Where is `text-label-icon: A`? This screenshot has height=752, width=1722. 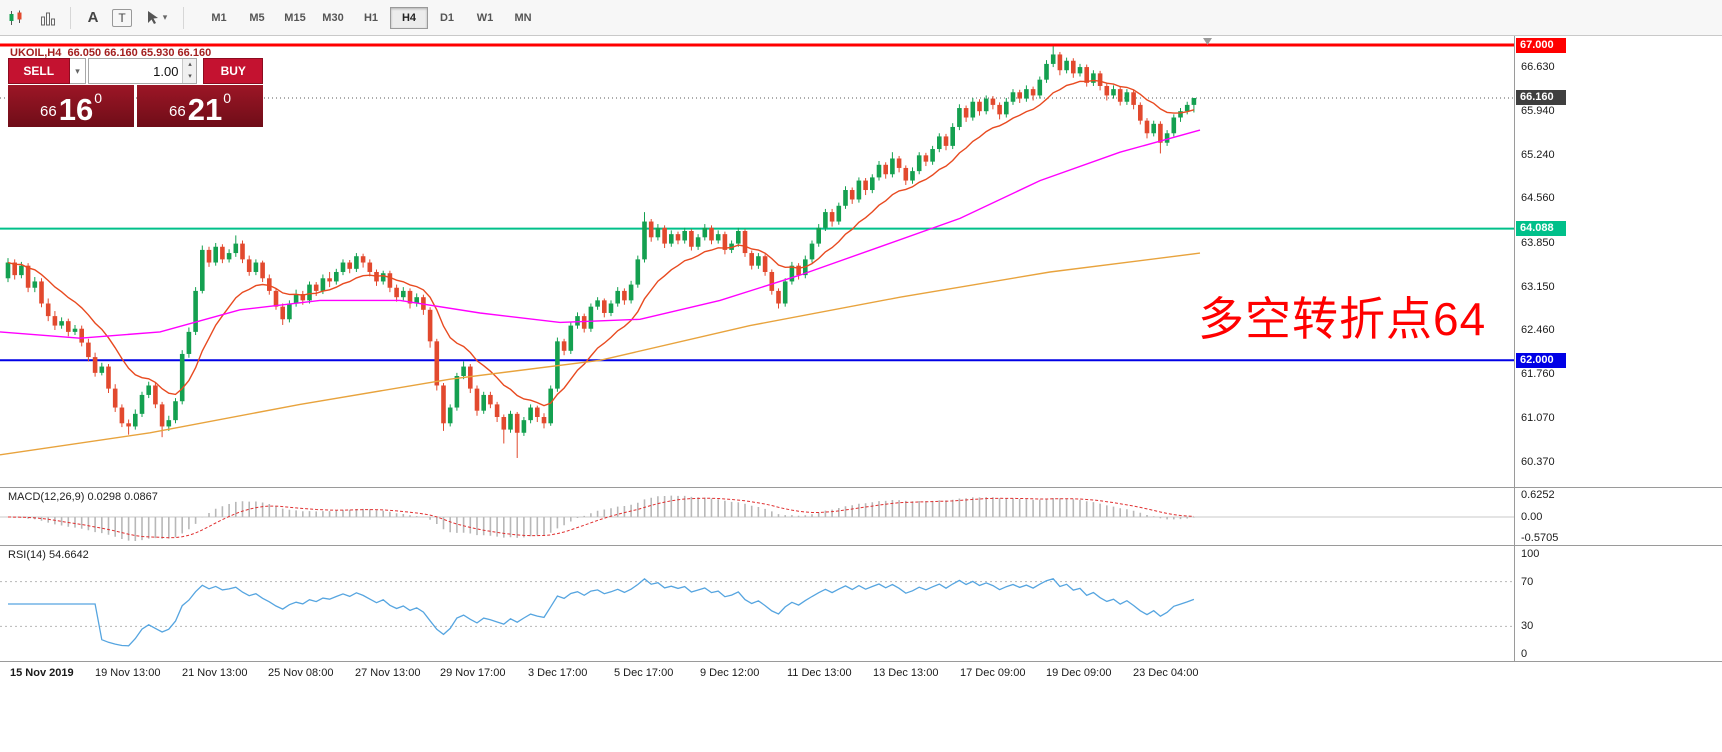 text-label-icon: A is located at coordinates (93, 17).